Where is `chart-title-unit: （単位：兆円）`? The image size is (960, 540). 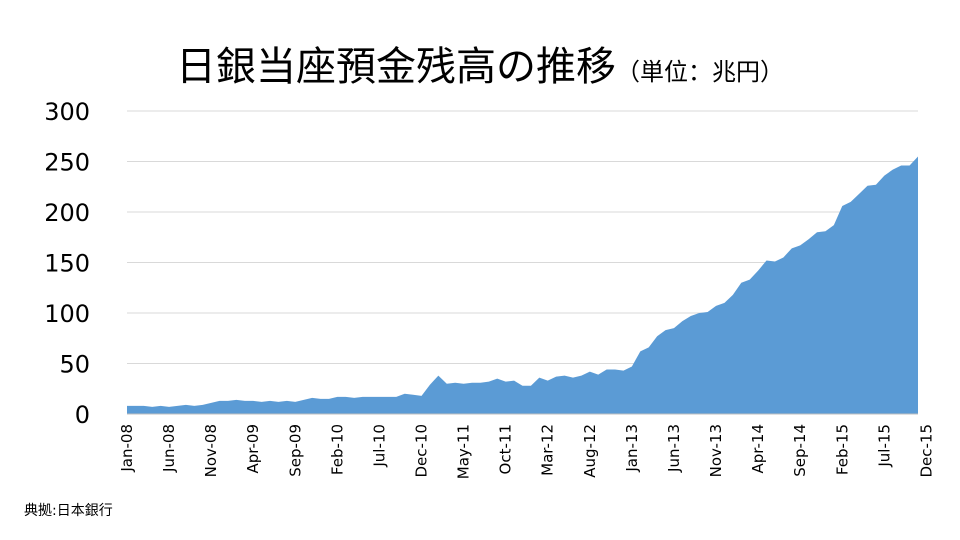 chart-title-unit: （単位：兆円） is located at coordinates (700, 72).